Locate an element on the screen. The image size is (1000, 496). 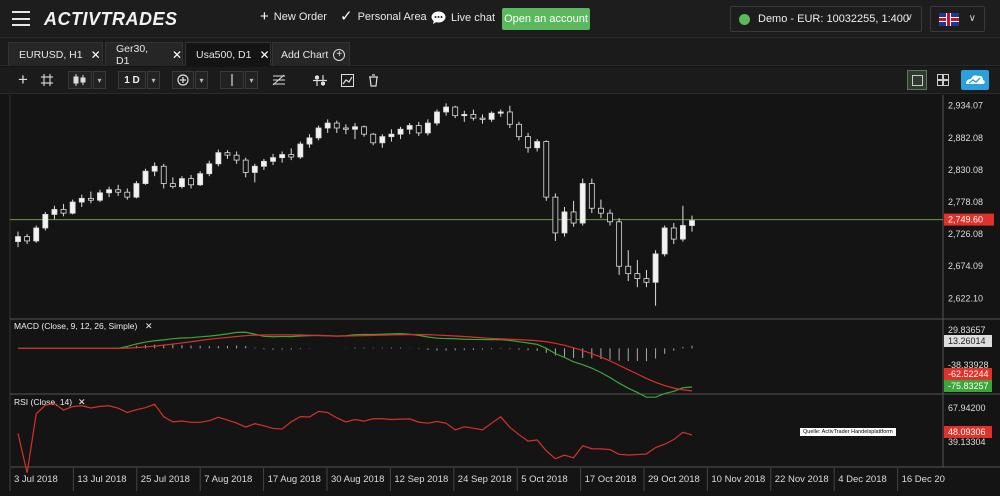
current-price-label: 2,749.60 is located at coordinates (965, 220).